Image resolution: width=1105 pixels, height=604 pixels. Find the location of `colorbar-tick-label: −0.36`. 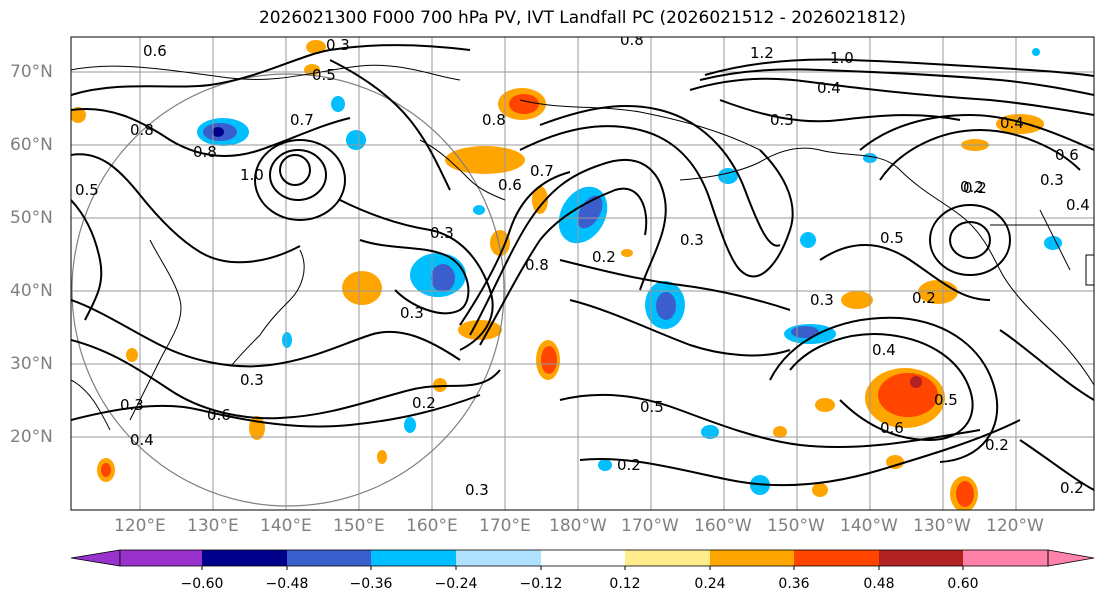

colorbar-tick-label: −0.36 is located at coordinates (371, 584).